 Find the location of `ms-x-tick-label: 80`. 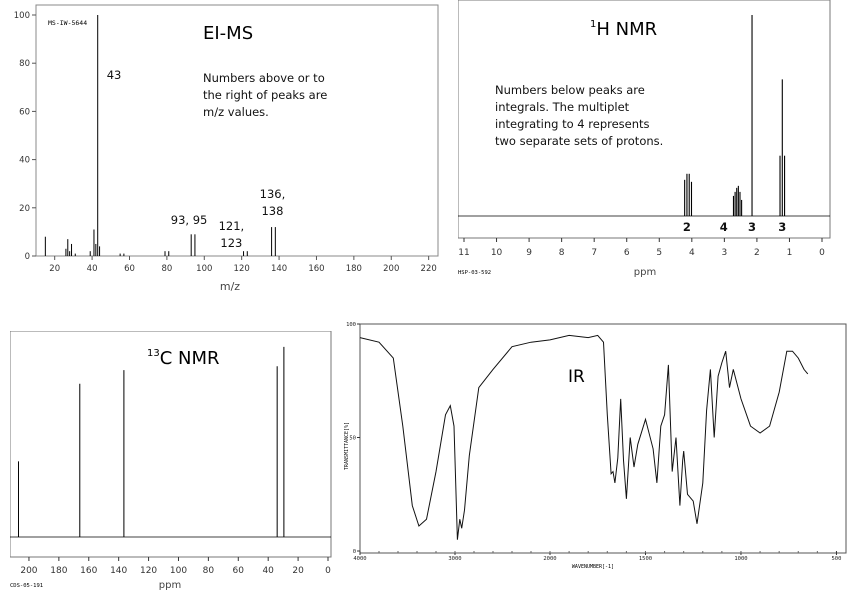

ms-x-tick-label: 80 is located at coordinates (166, 269).